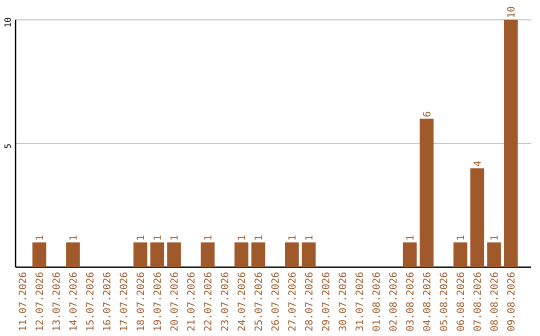  Describe the element at coordinates (410, 301) in the screenshot. I see `x-tick-label: 03.08.2026` at that location.